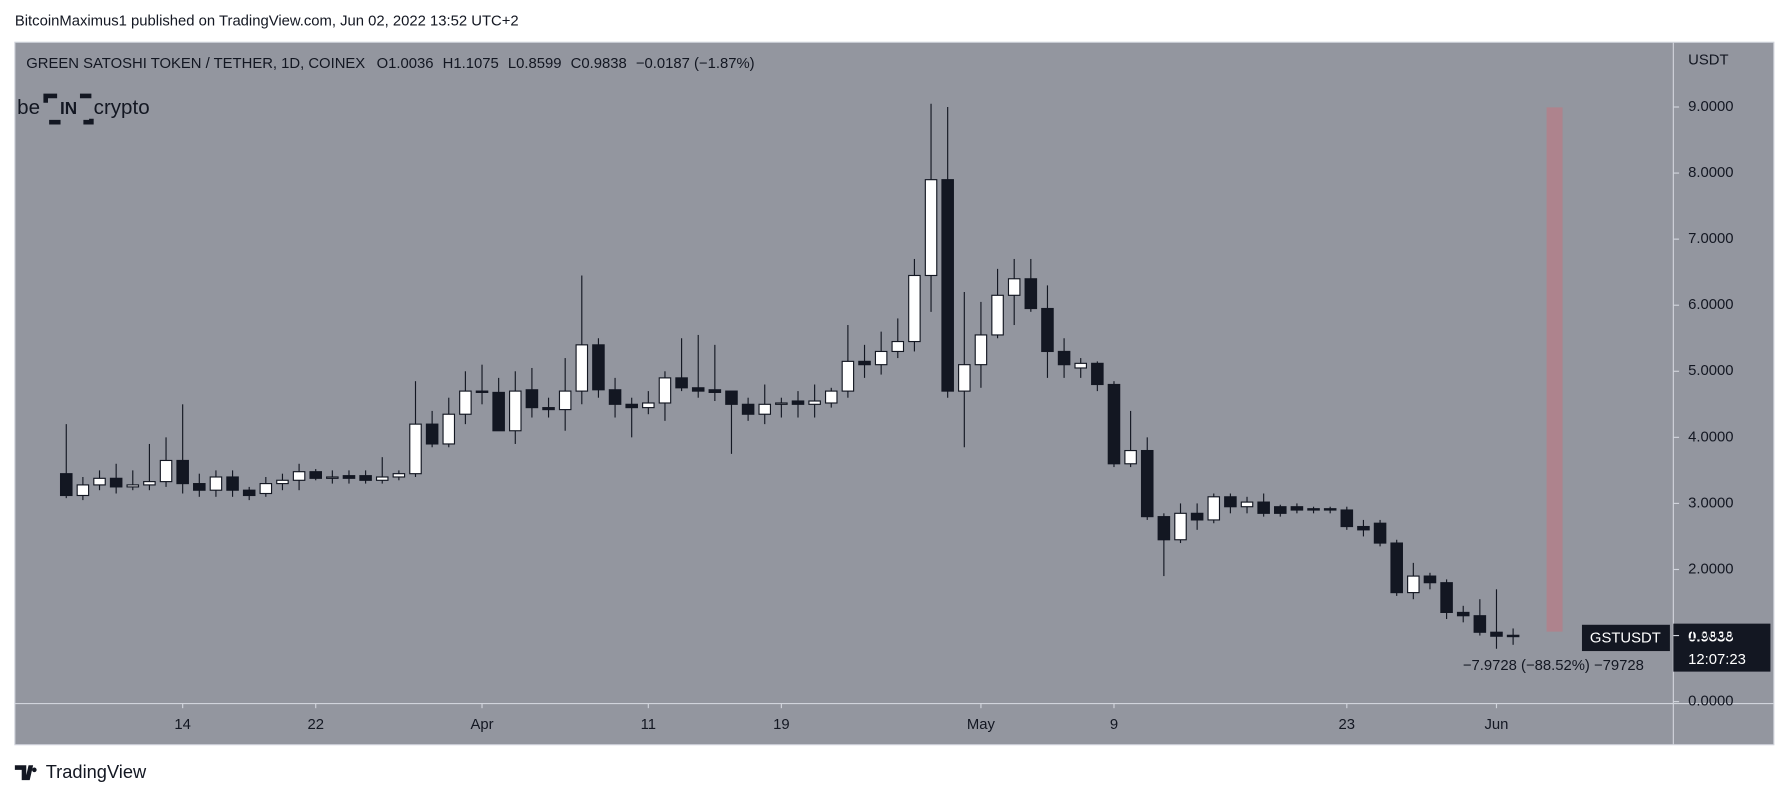 This screenshot has width=1791, height=800. Describe the element at coordinates (1710, 437) in the screenshot. I see `y-tick-label: 4.0000` at that location.